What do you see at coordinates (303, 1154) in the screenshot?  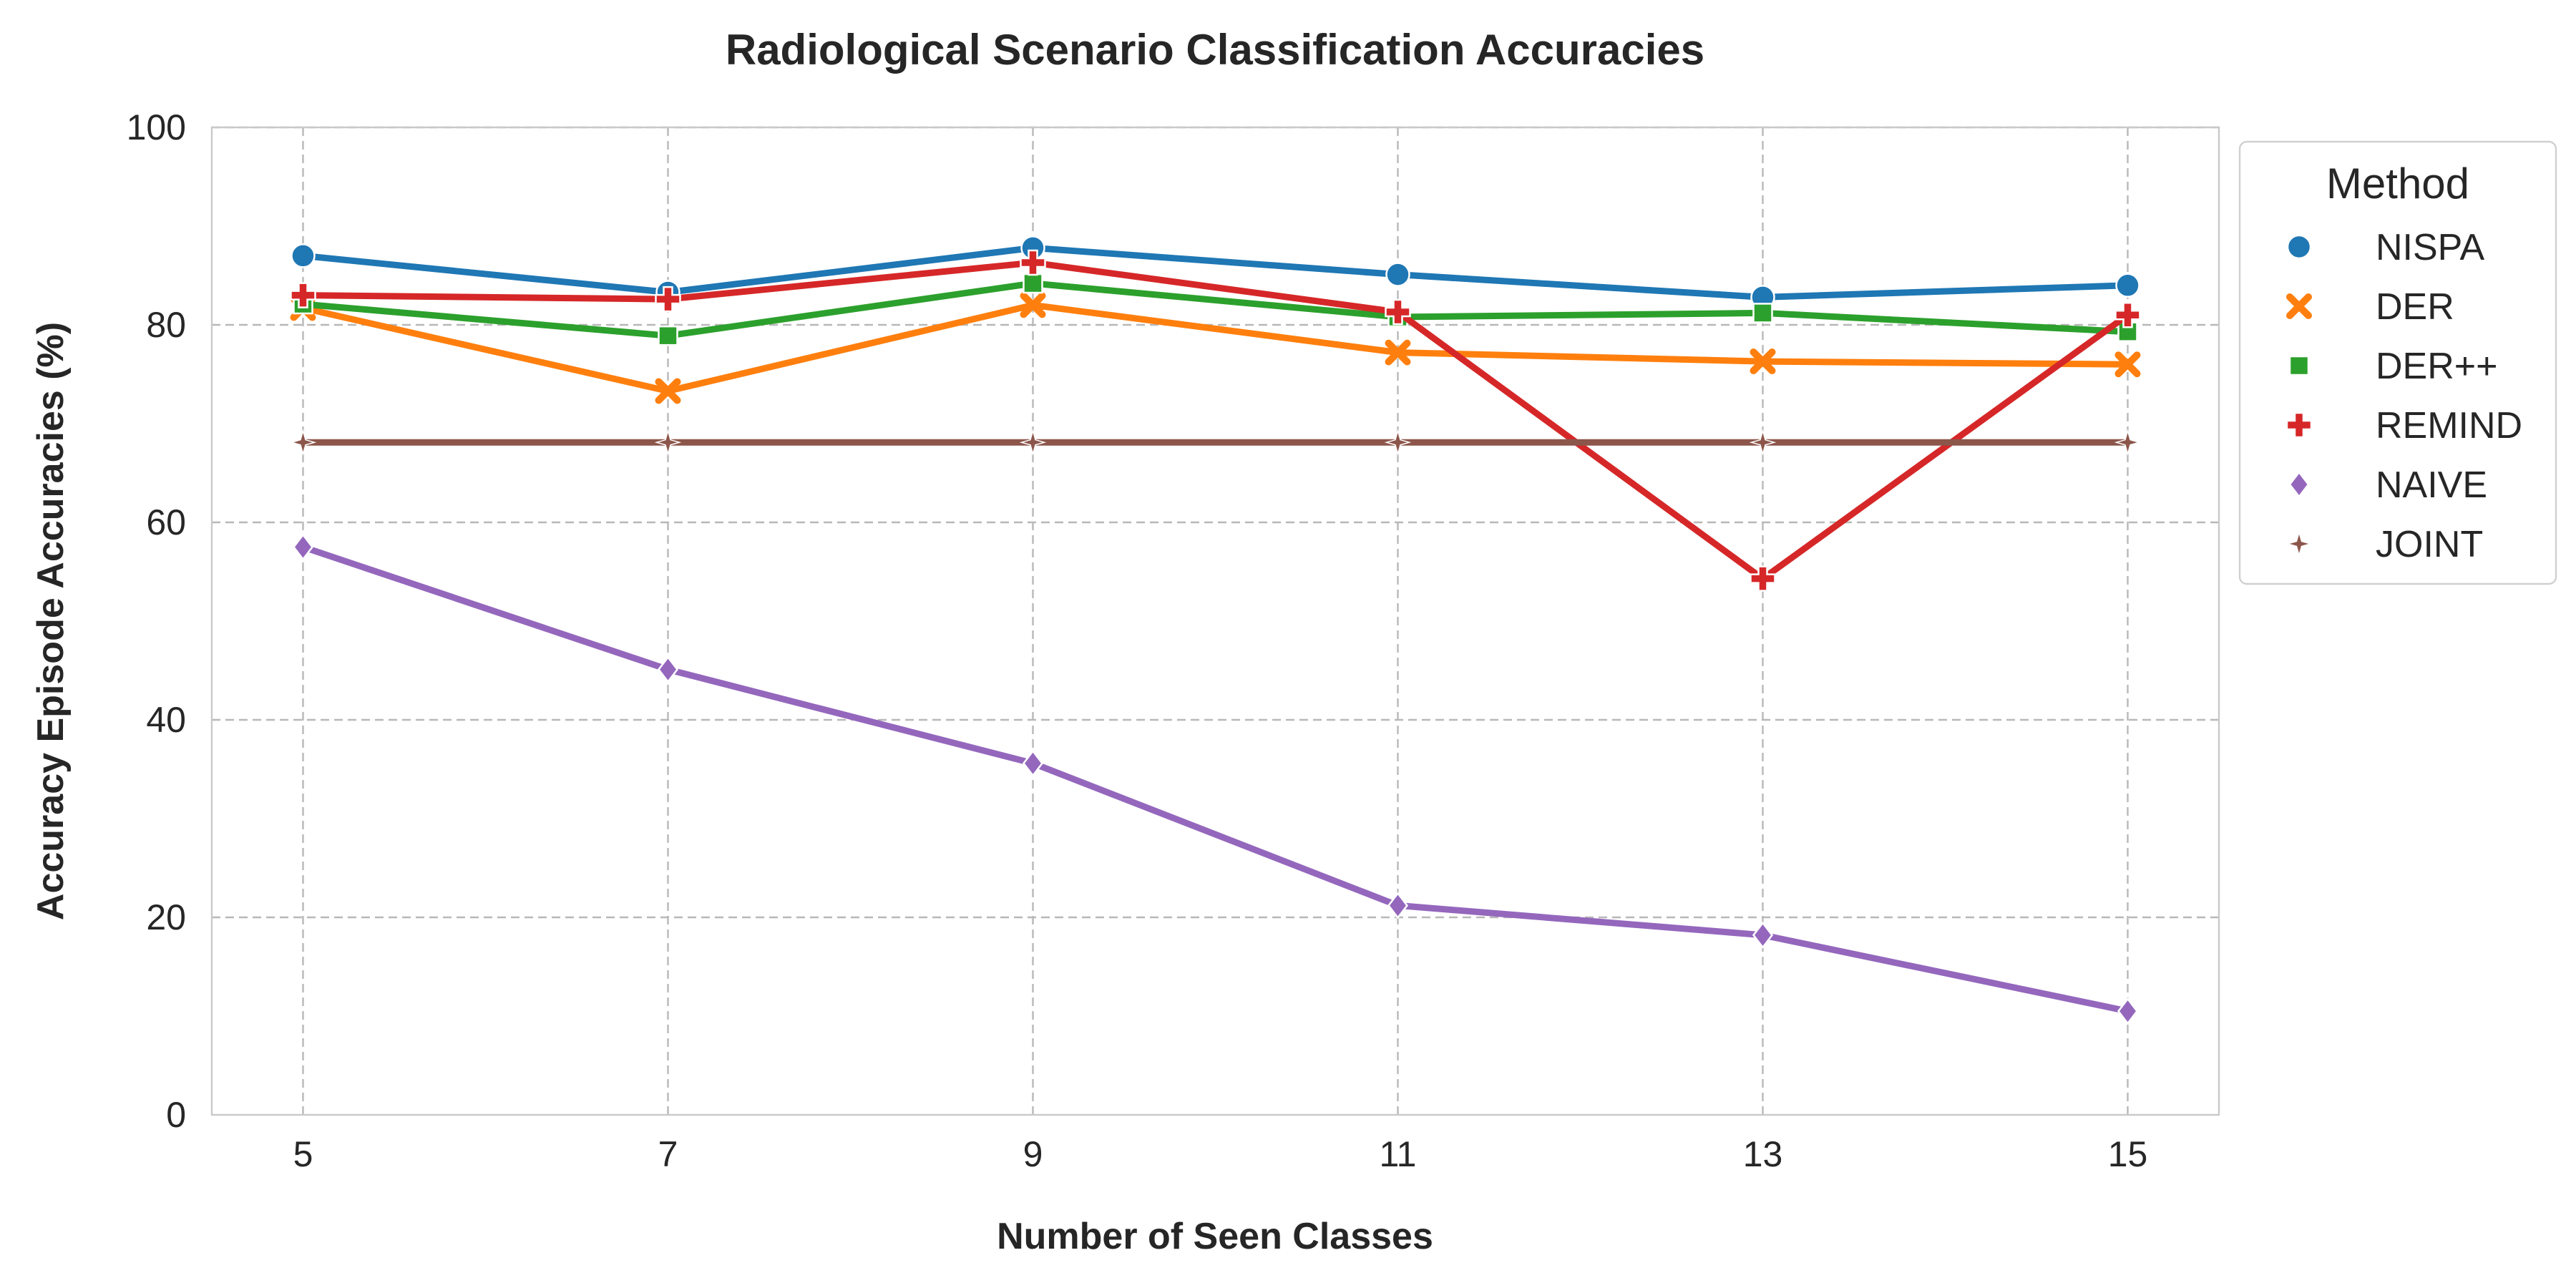 I see `x-tick-label: 5` at bounding box center [303, 1154].